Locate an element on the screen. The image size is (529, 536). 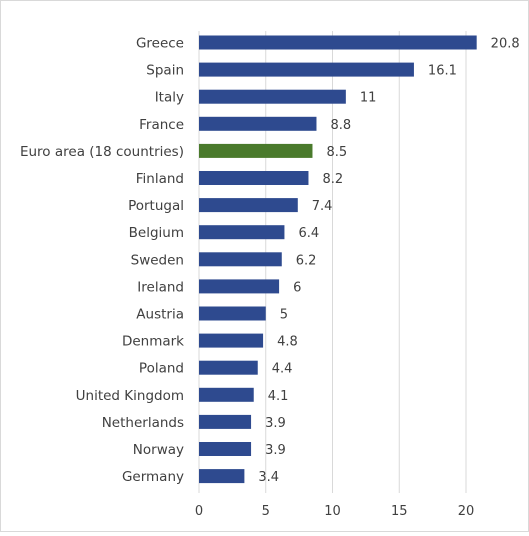
value-label: 8.2 is located at coordinates (332, 179).